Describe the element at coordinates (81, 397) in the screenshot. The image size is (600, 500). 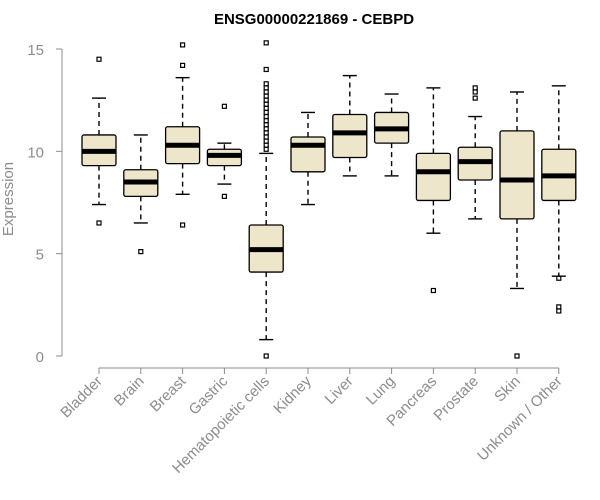
I see `x-tick-label: Bladder` at that location.